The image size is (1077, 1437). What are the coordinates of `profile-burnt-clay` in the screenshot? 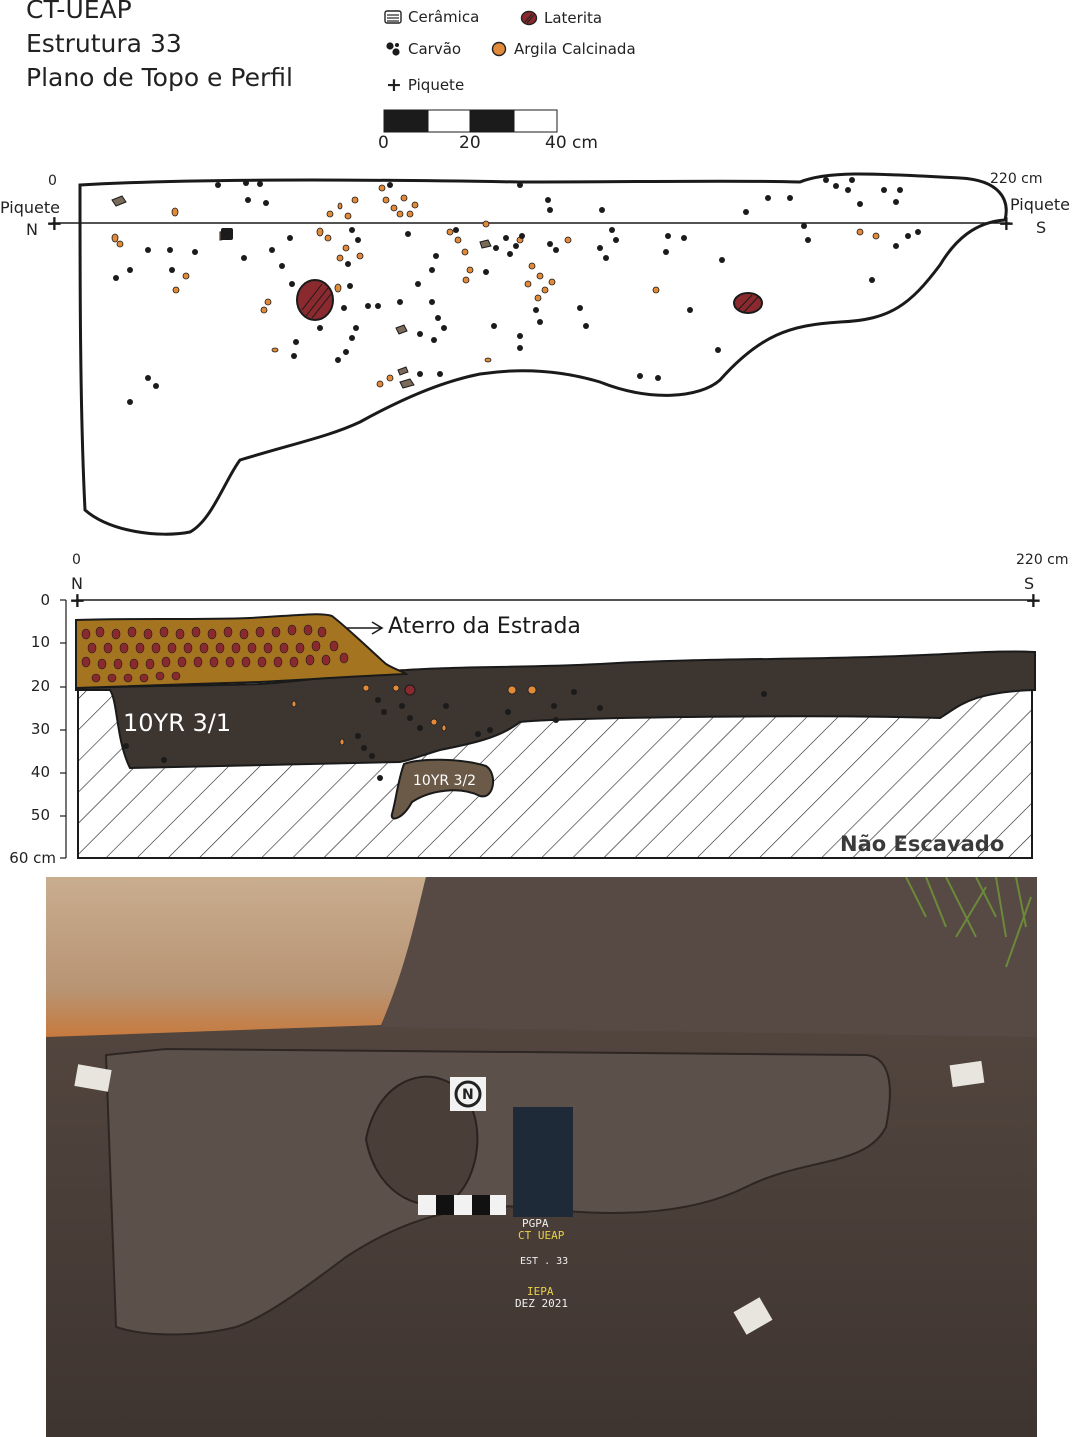 It's located at (414, 715).